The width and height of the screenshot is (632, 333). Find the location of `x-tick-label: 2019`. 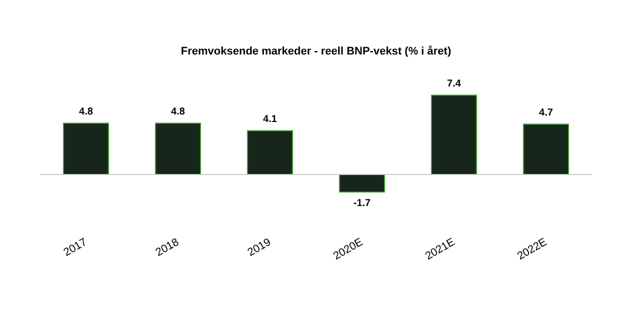

x-tick-label: 2019 is located at coordinates (260, 247).